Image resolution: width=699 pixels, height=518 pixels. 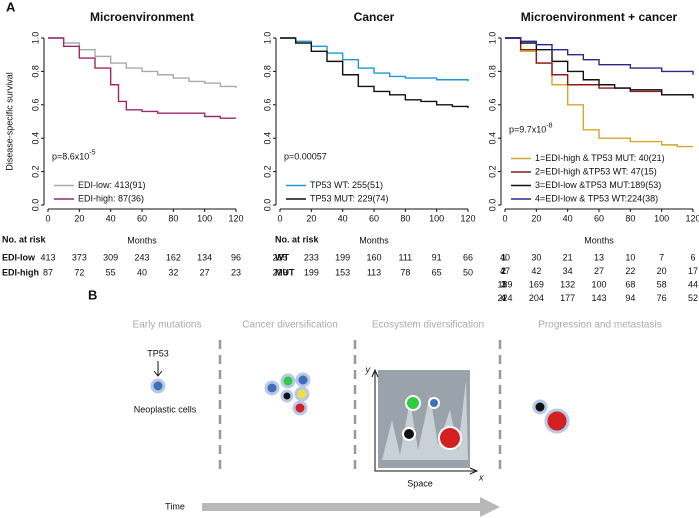 What do you see at coordinates (527, 130) in the screenshot?
I see `p-value-text: p=9.7x10` at bounding box center [527, 130].